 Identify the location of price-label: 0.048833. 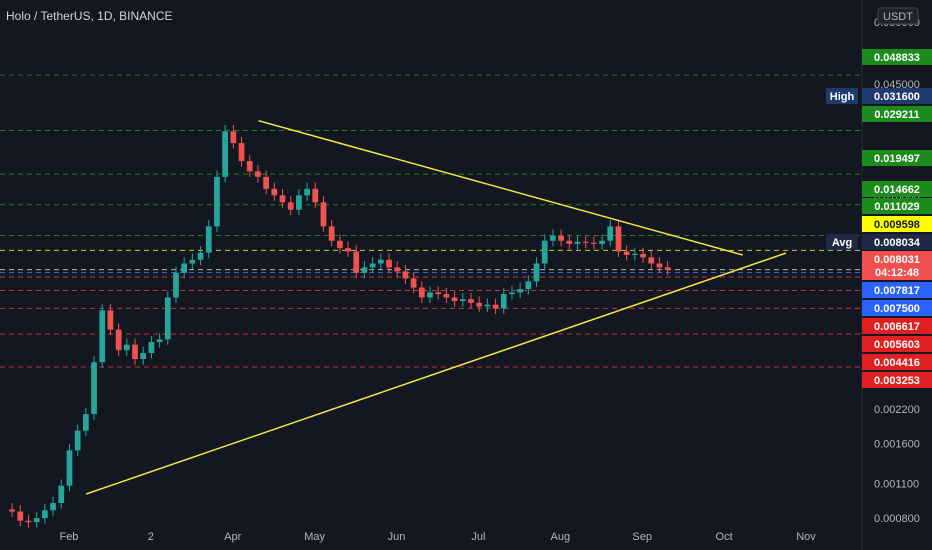
(897, 58).